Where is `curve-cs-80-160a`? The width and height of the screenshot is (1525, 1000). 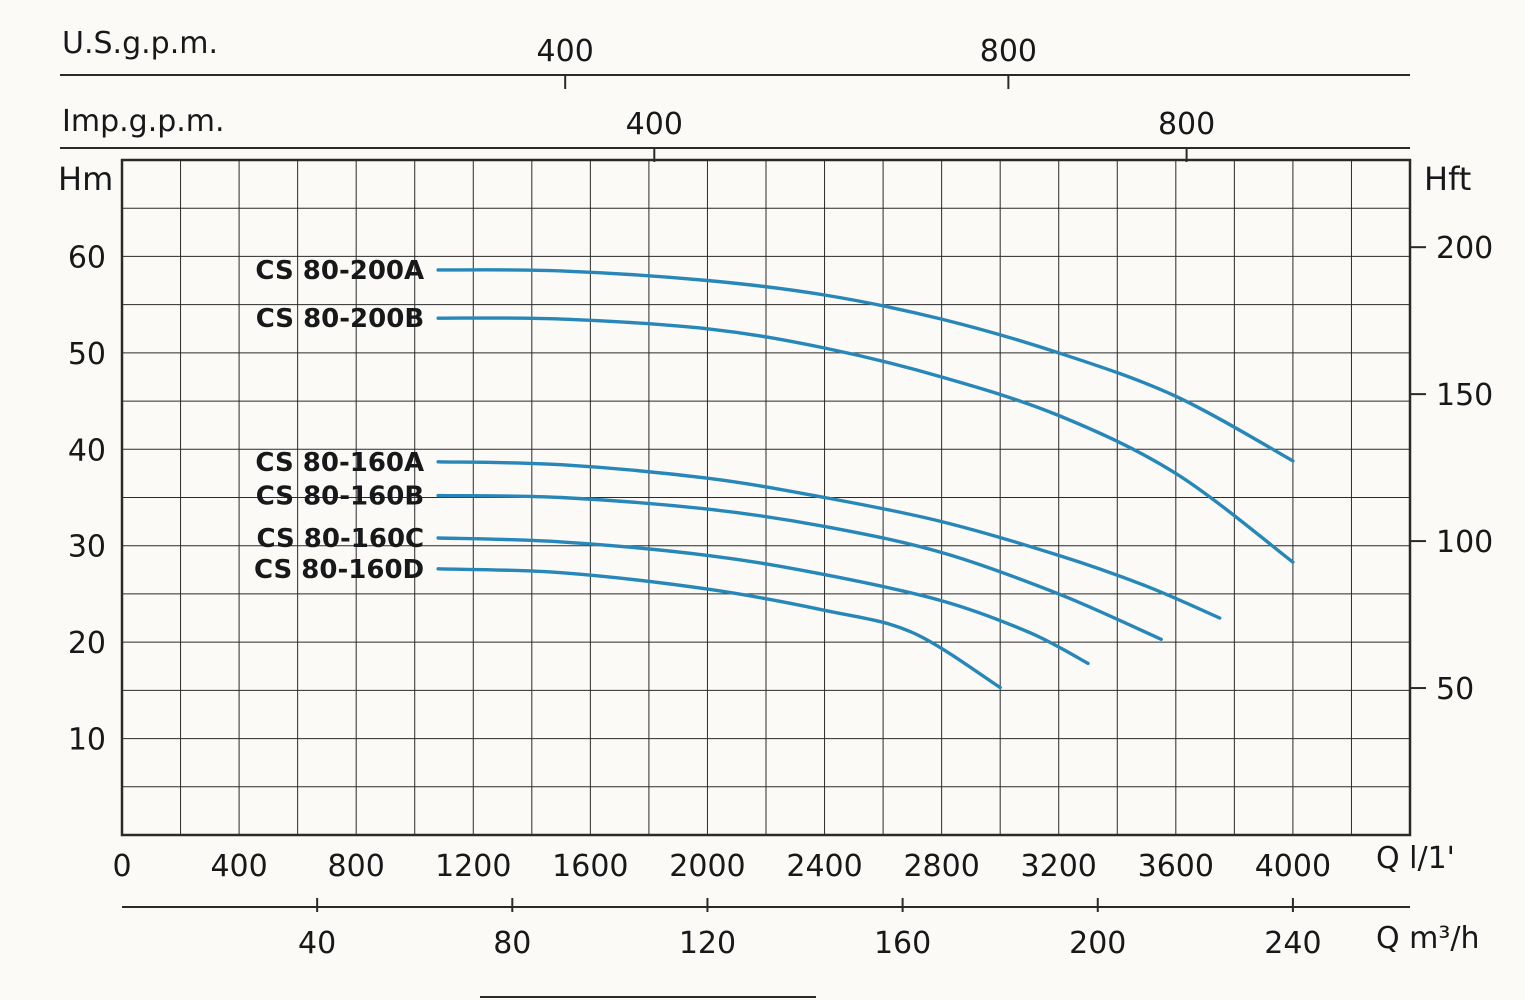
curve-cs-80-160a is located at coordinates (829, 540).